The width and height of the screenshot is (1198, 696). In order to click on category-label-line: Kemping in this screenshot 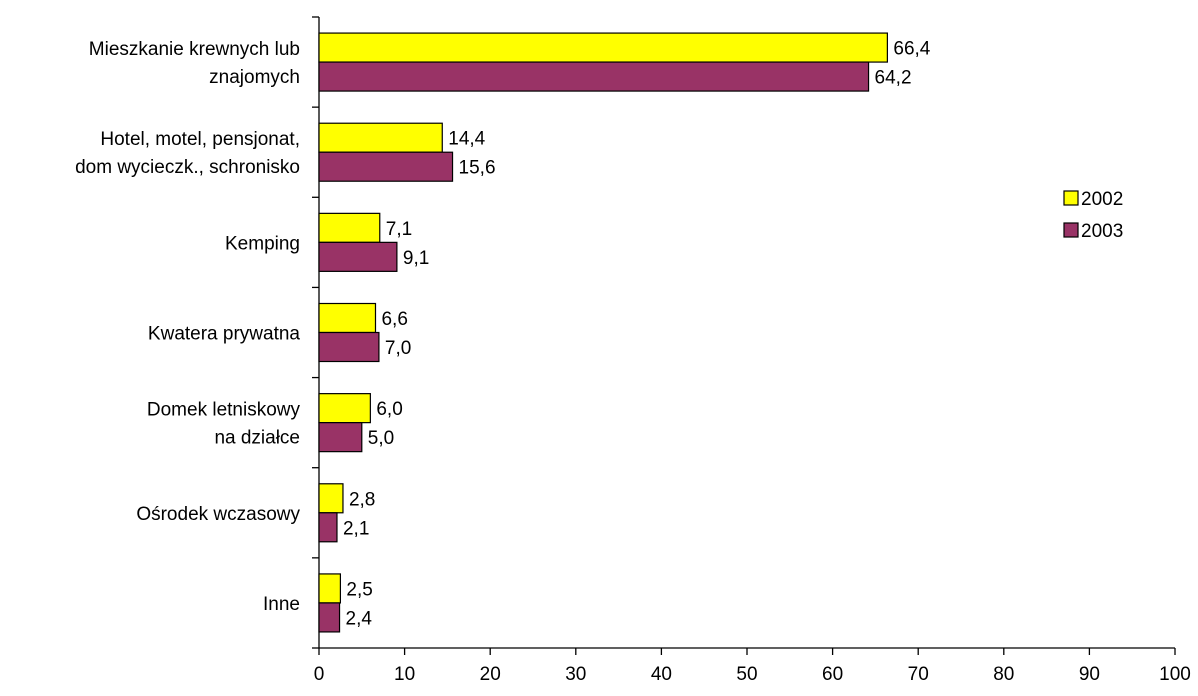, I will do `click(262, 243)`.